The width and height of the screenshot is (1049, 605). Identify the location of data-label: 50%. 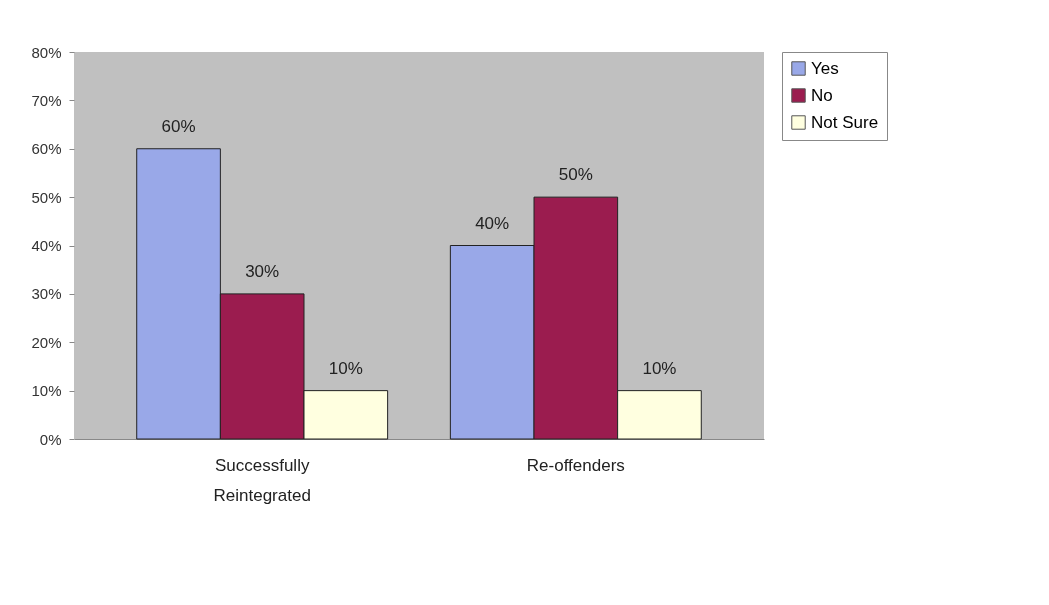
(575, 175).